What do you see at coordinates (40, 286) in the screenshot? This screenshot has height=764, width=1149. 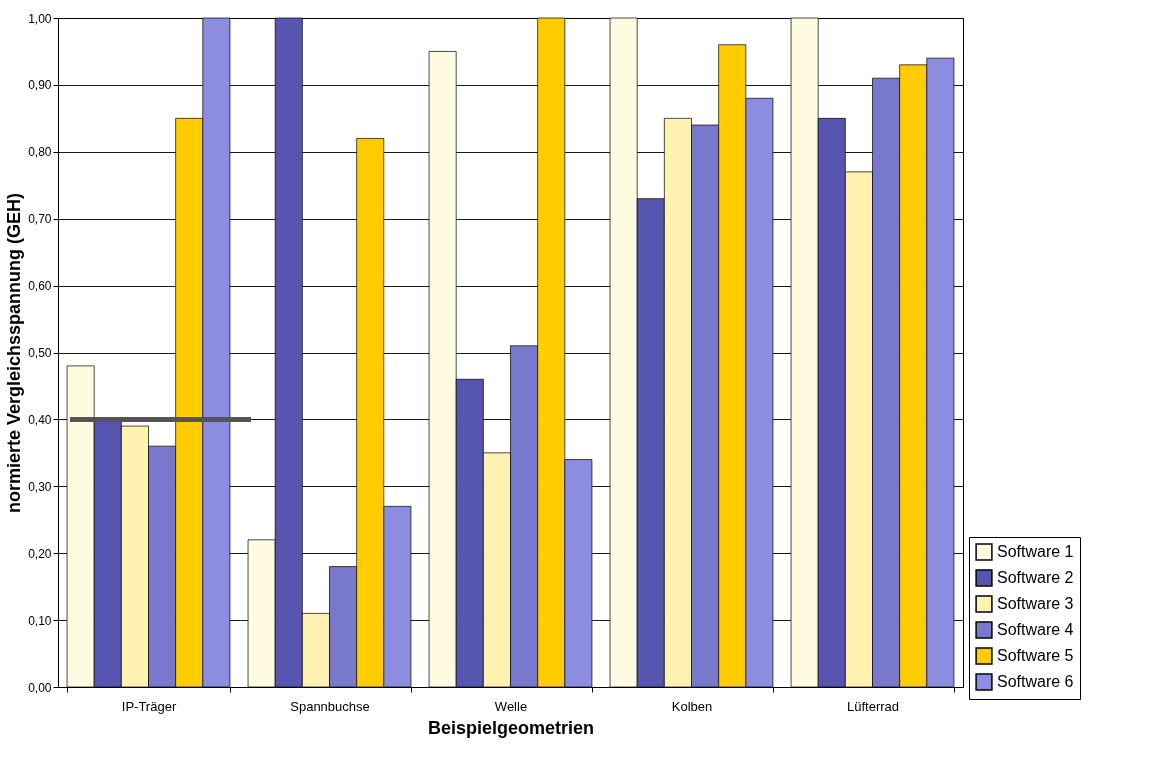 I see `y-tick-label: 0,60` at bounding box center [40, 286].